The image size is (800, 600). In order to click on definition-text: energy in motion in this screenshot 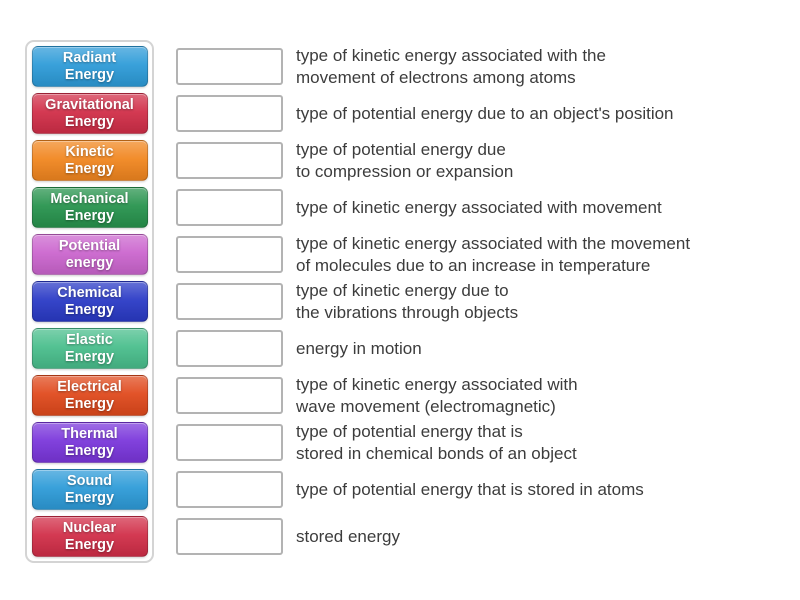, I will do `click(359, 348)`.